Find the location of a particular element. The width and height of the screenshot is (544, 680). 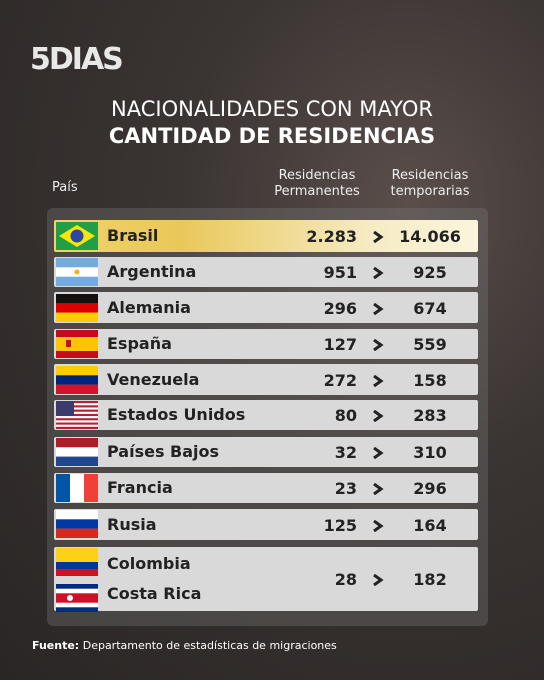

country-name: Colombia is located at coordinates (149, 563).